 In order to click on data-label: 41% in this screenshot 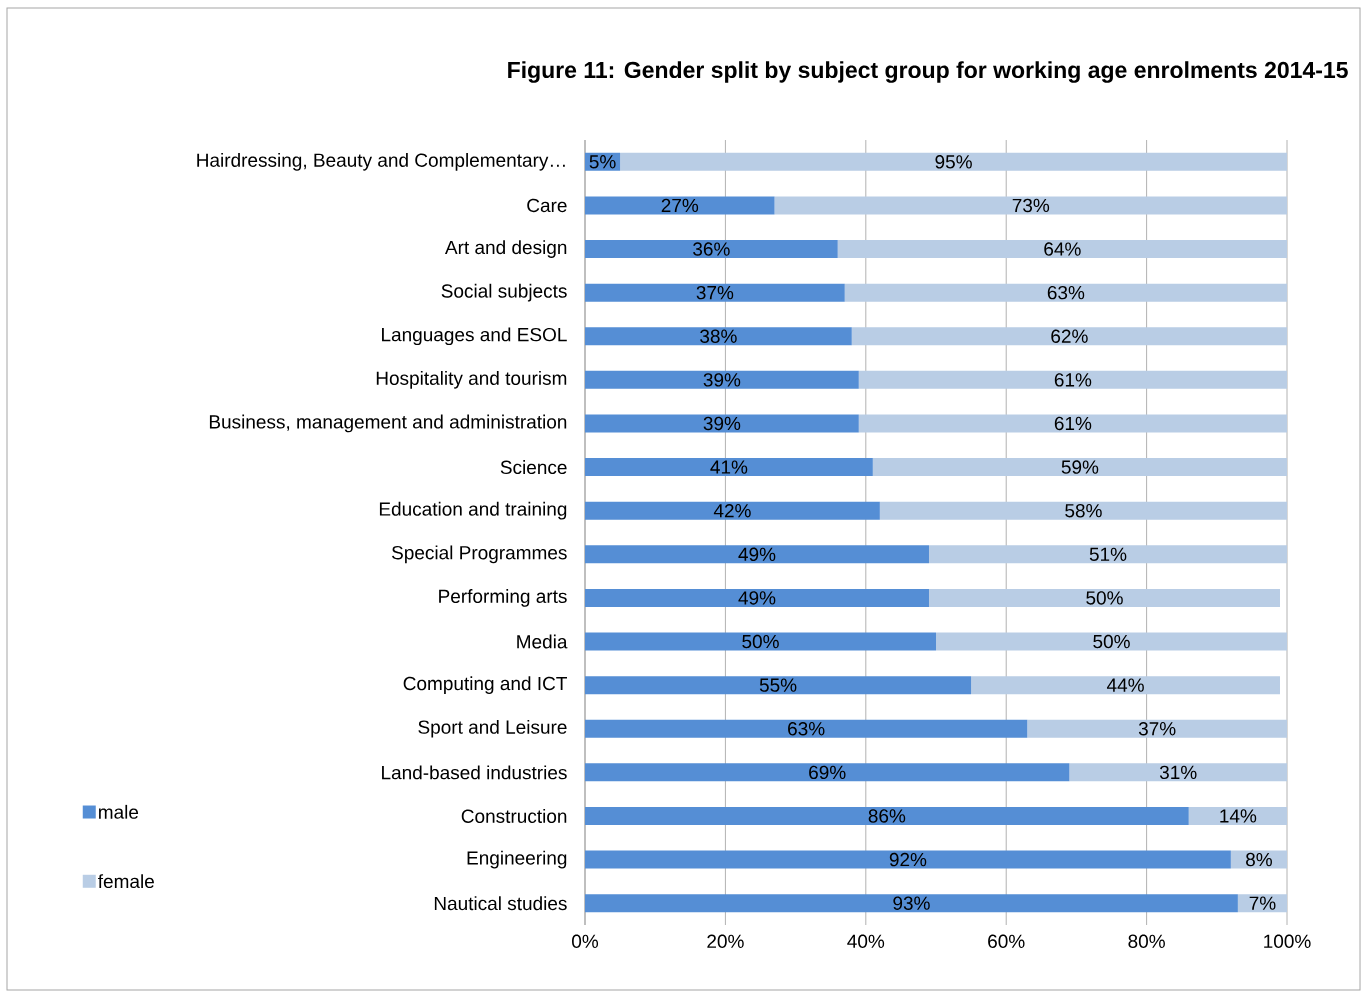, I will do `click(729, 467)`.